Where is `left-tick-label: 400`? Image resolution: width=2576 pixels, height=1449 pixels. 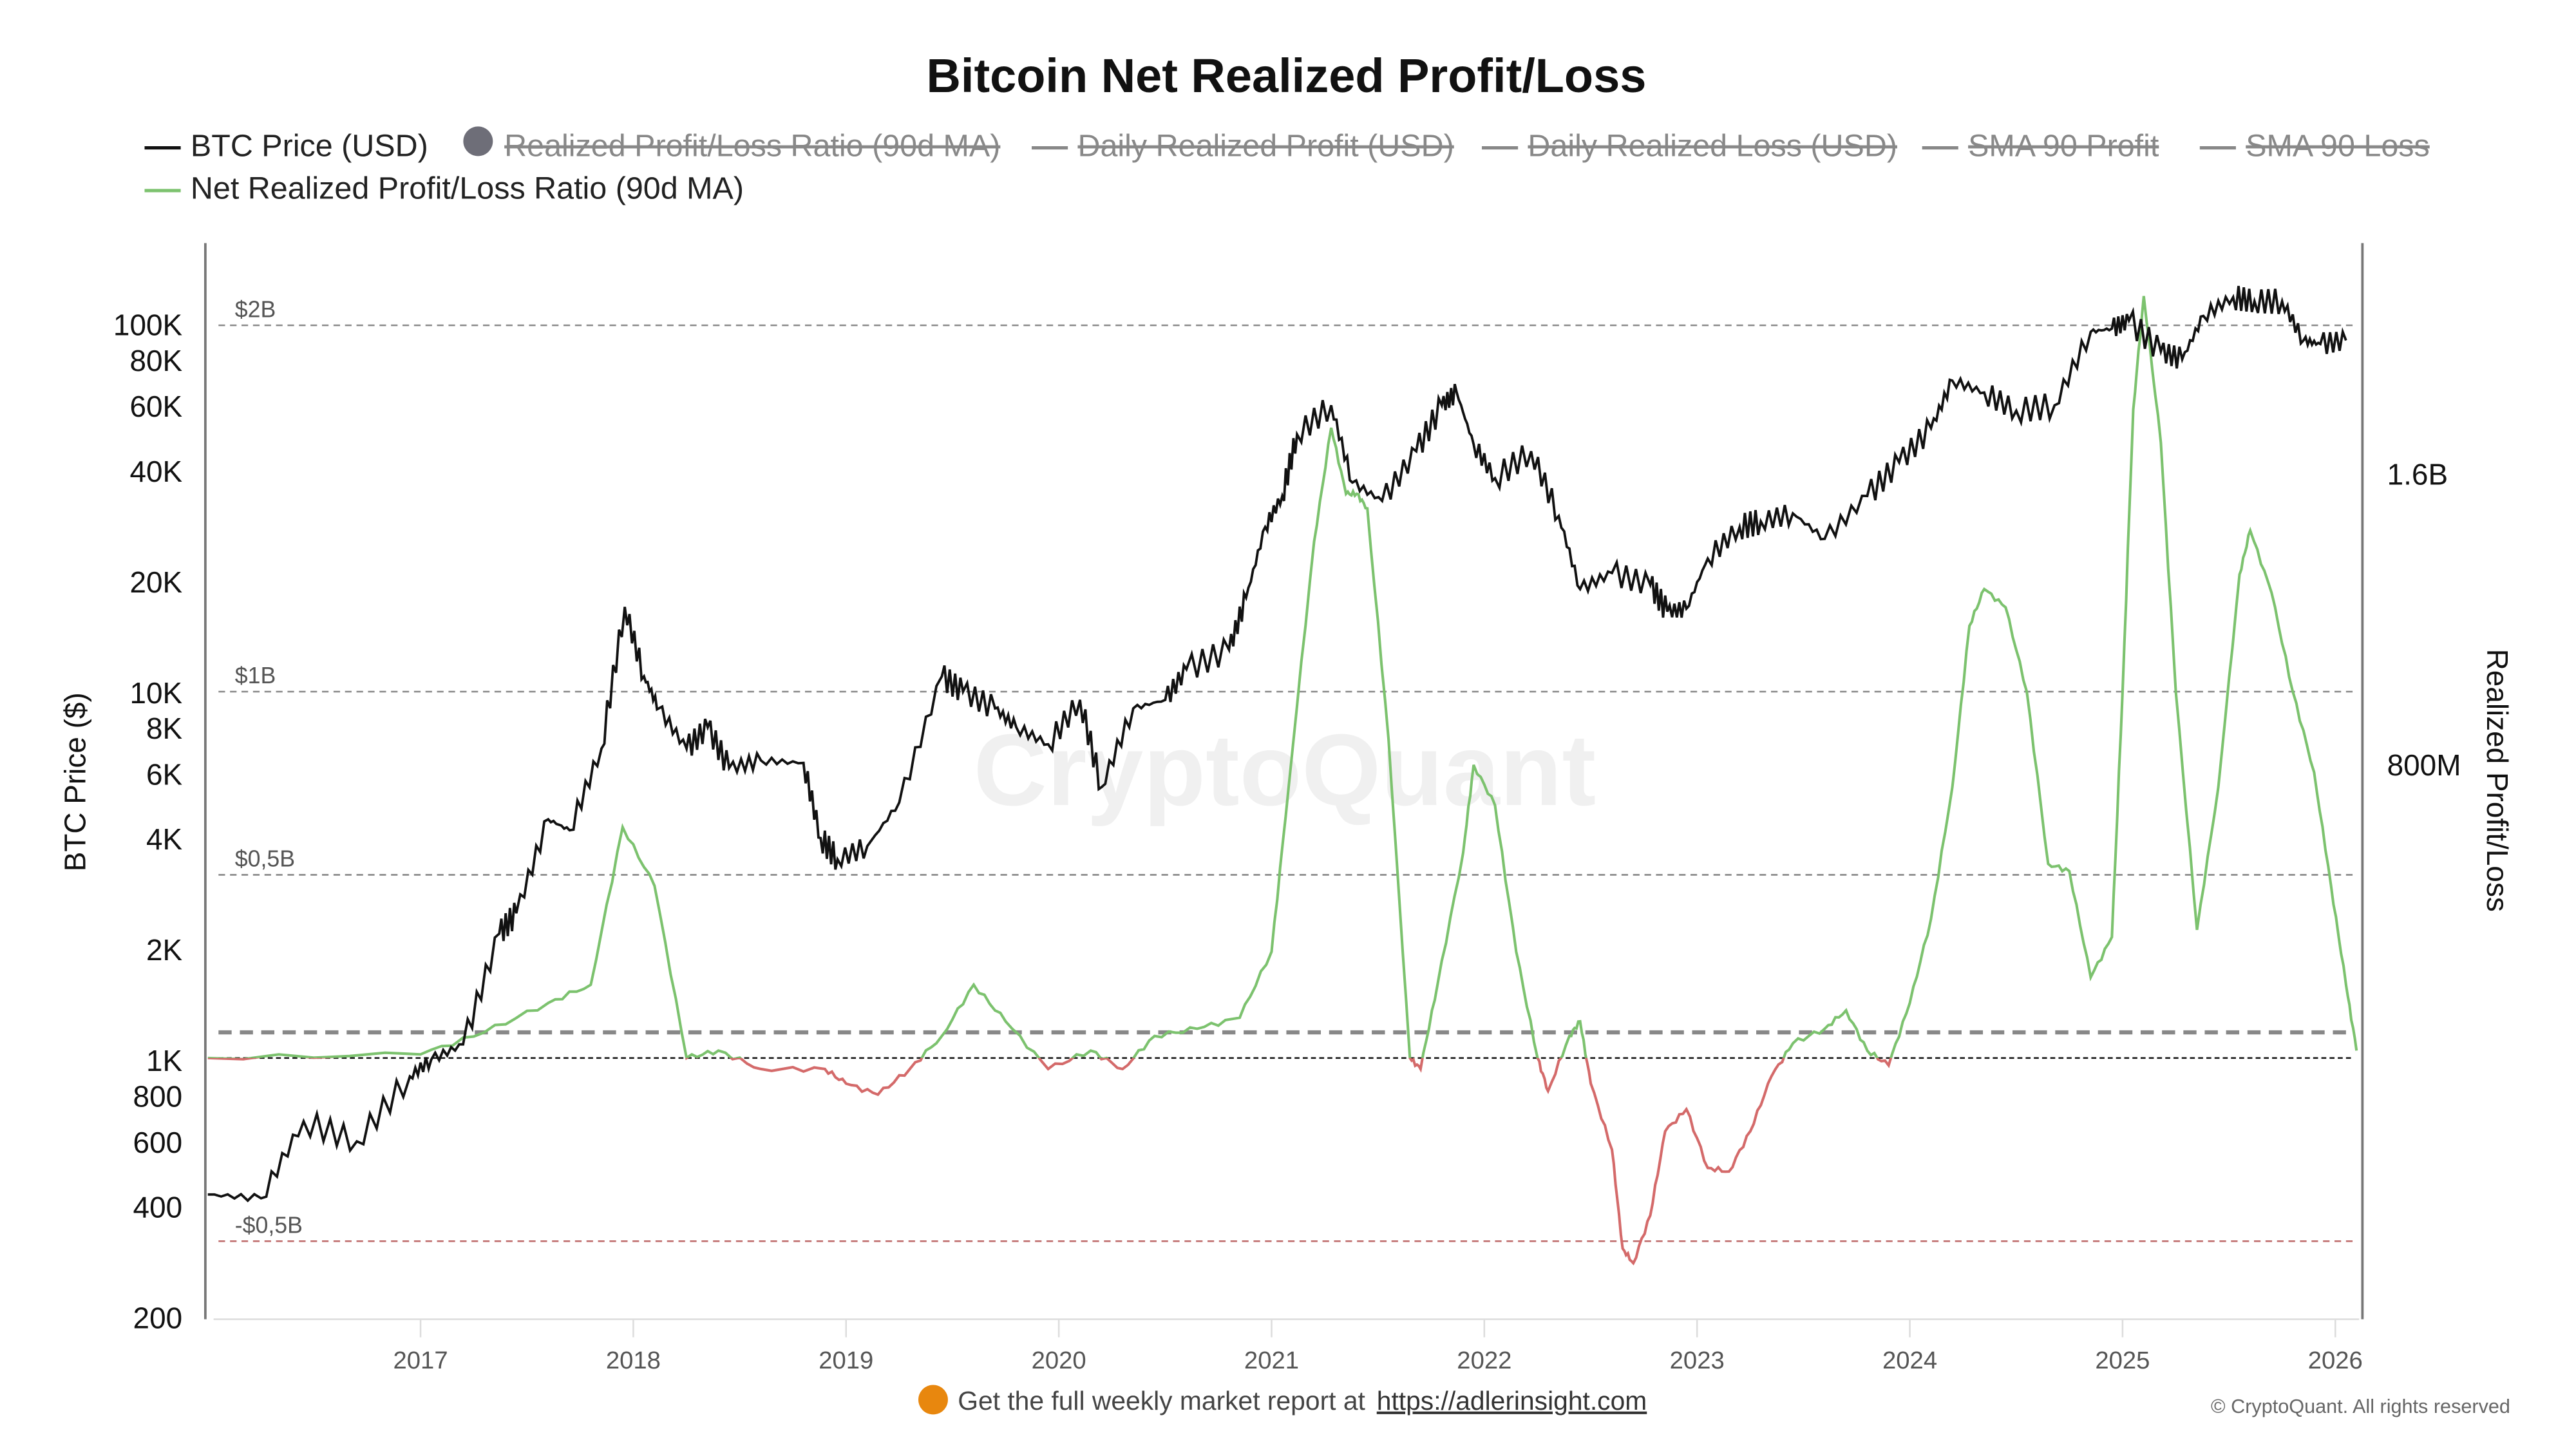 left-tick-label: 400 is located at coordinates (158, 1207).